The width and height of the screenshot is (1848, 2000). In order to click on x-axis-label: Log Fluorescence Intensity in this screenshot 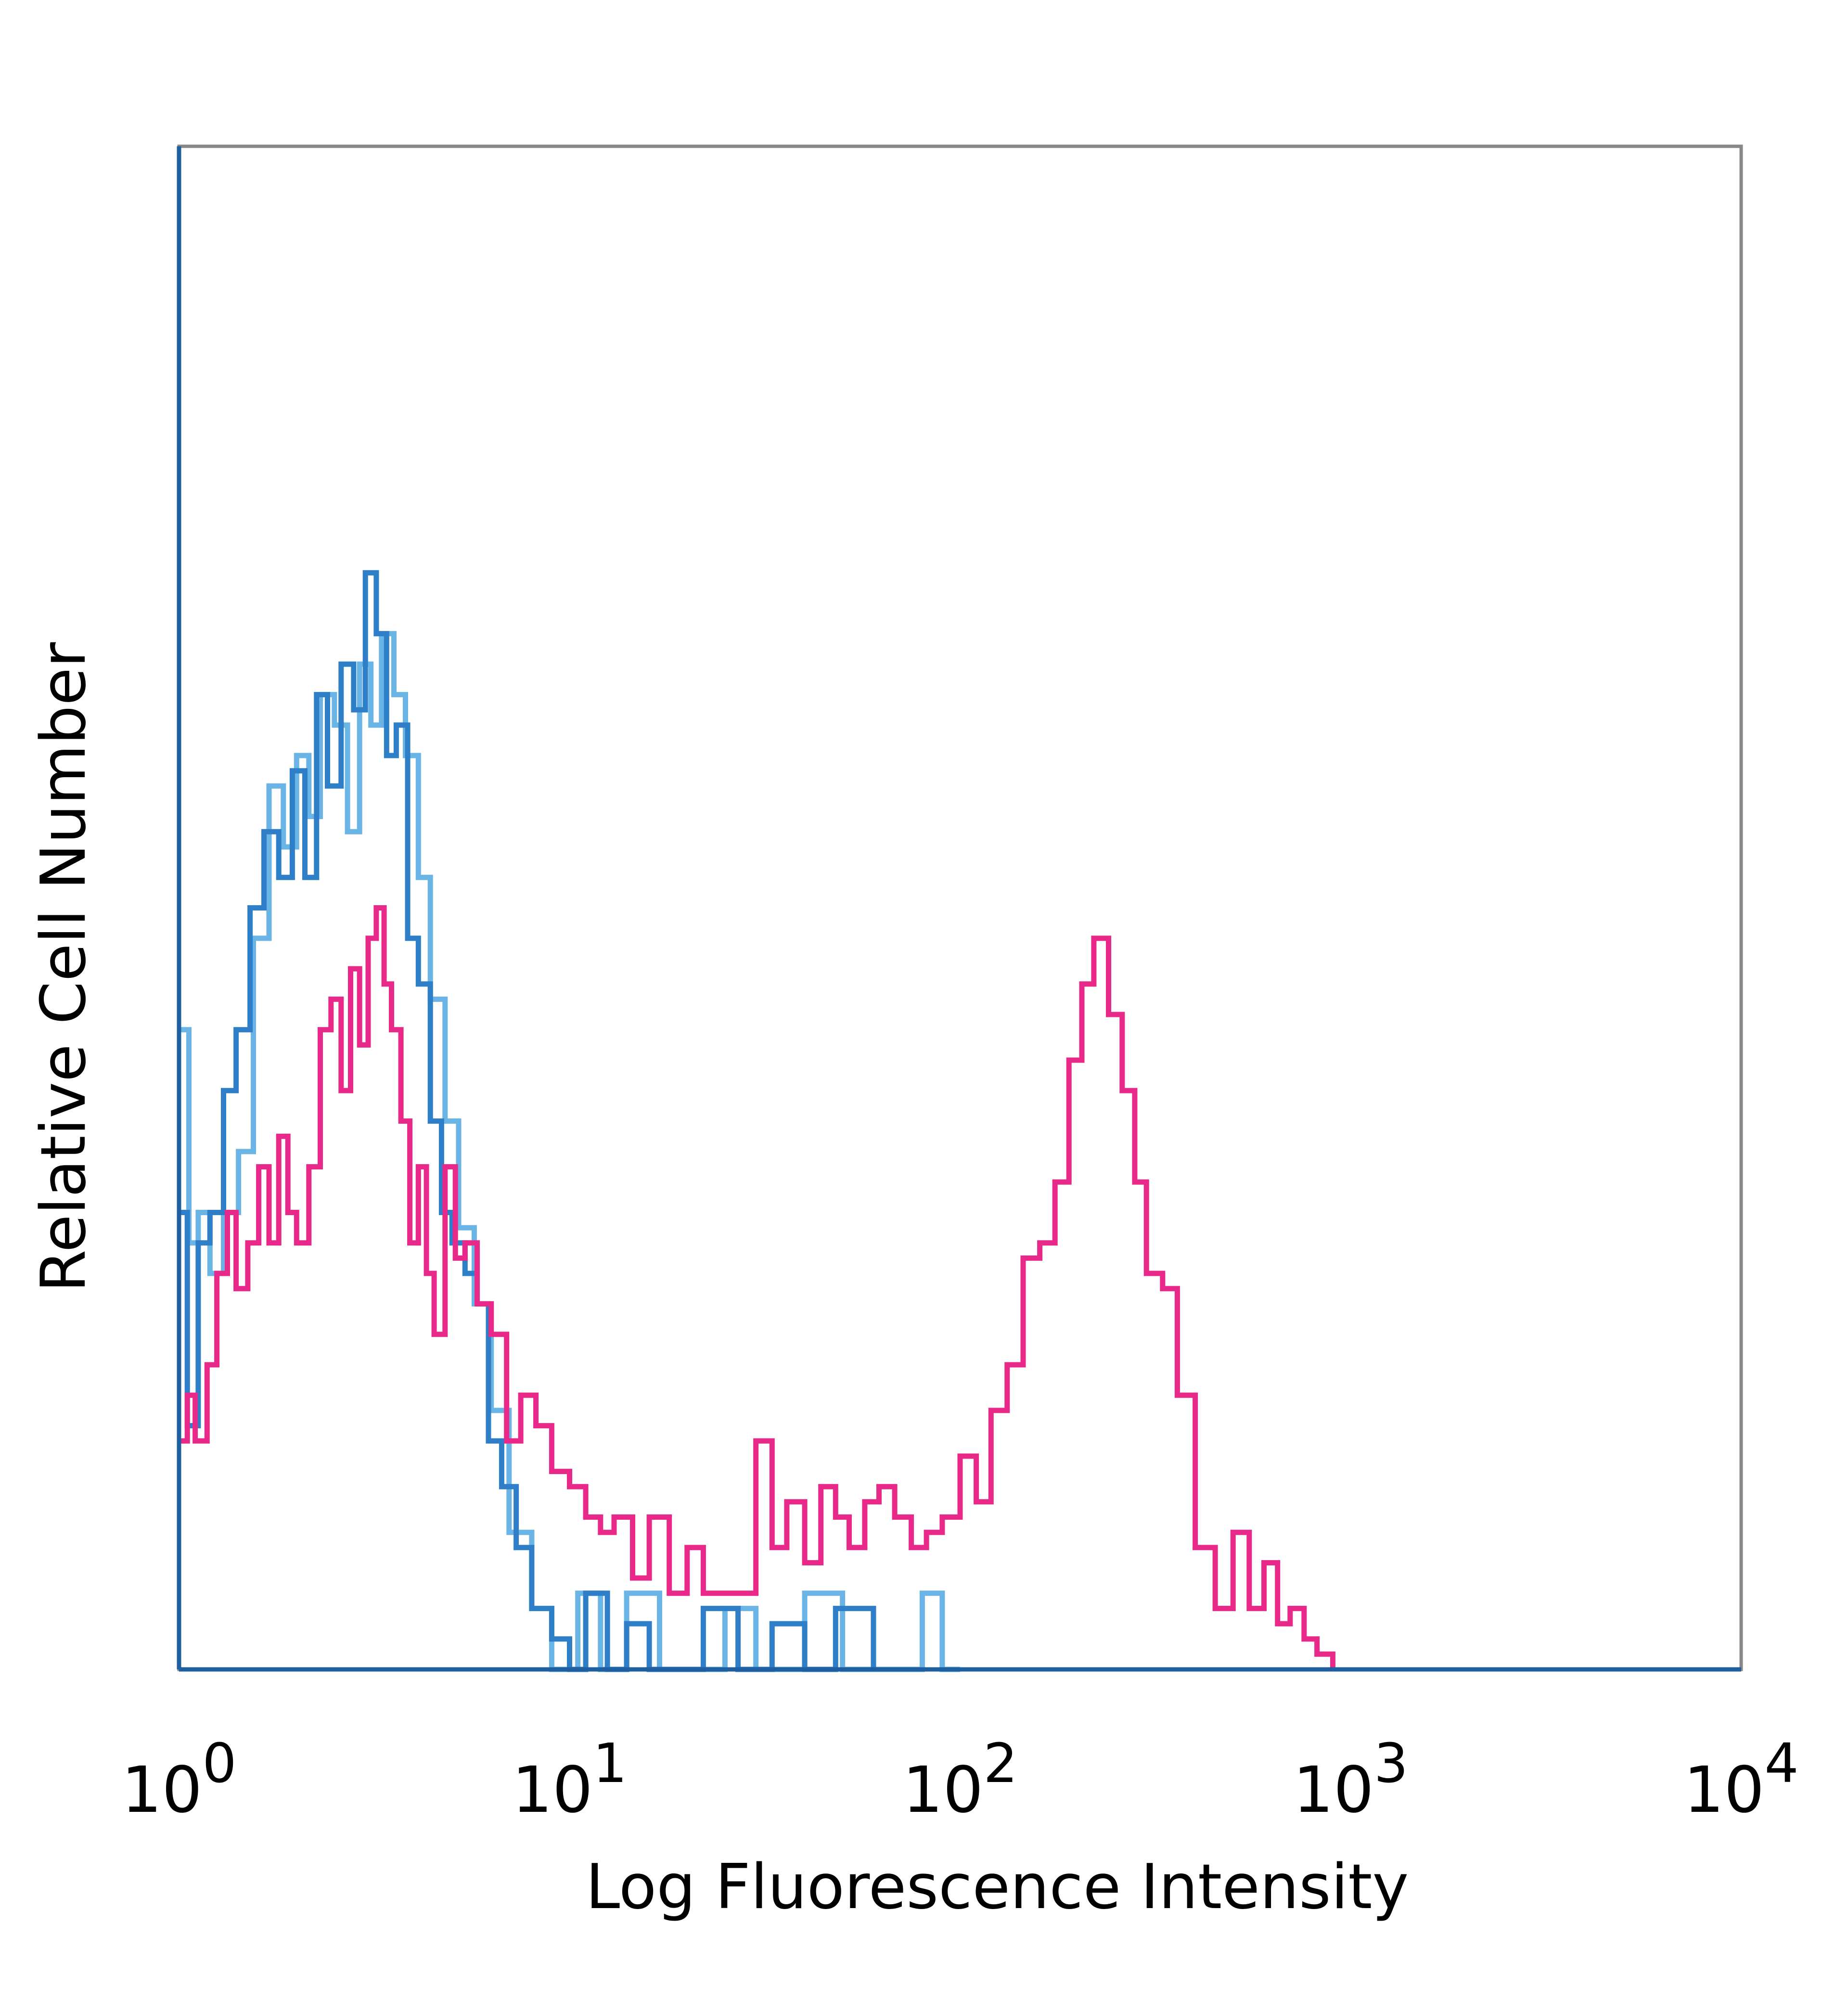, I will do `click(997, 1887)`.